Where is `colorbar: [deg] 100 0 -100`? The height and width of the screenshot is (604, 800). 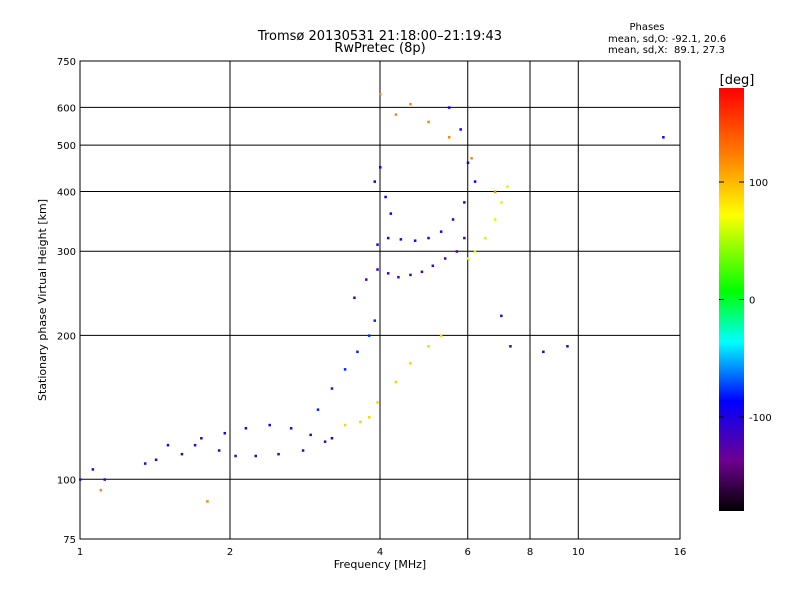 colorbar: [deg] 100 0 -100 is located at coordinates (745, 292).